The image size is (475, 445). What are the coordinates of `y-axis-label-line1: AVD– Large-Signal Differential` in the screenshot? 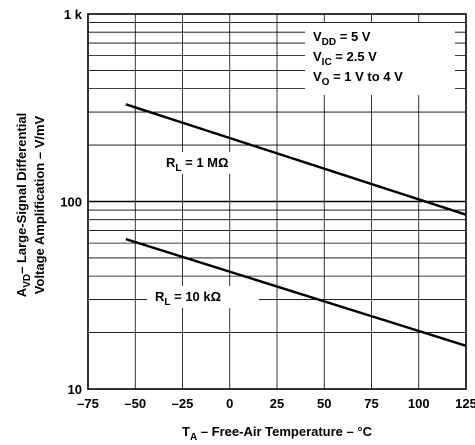 It's located at (23, 205).